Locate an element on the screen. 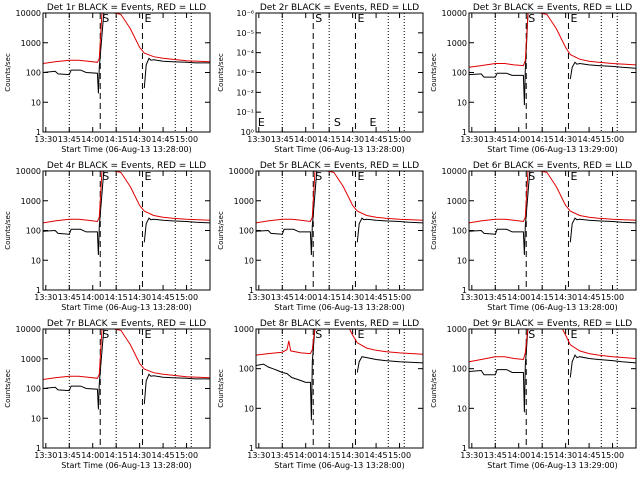  y-tick-label: 10⁻⁶ is located at coordinates (245, 13).